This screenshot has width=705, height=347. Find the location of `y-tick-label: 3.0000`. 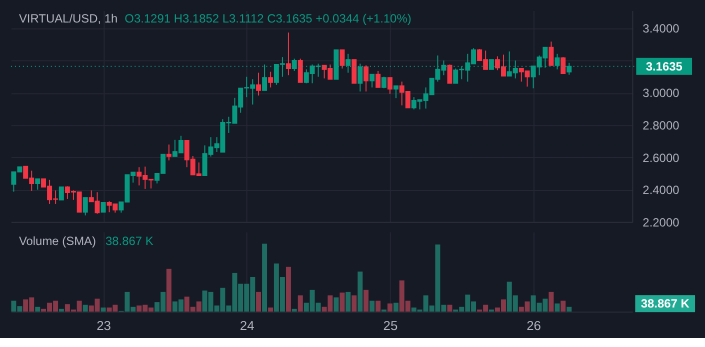

y-tick-label: 3.0000 is located at coordinates (661, 93).